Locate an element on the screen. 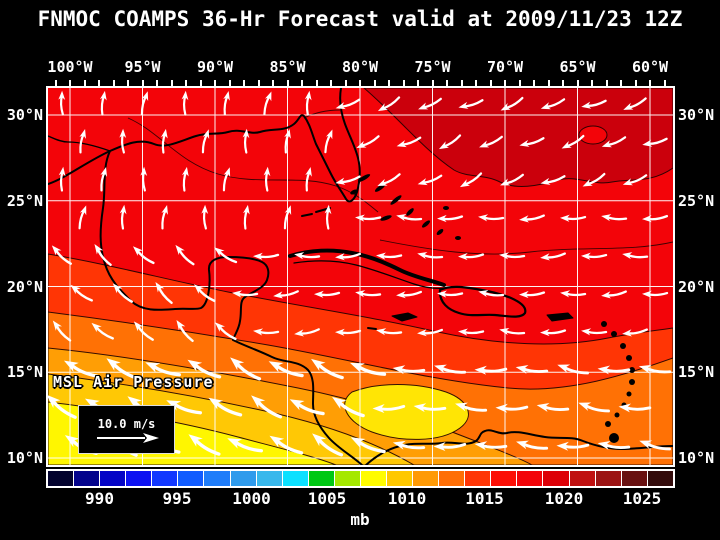  lat-label: 20°N is located at coordinates (24, 286).